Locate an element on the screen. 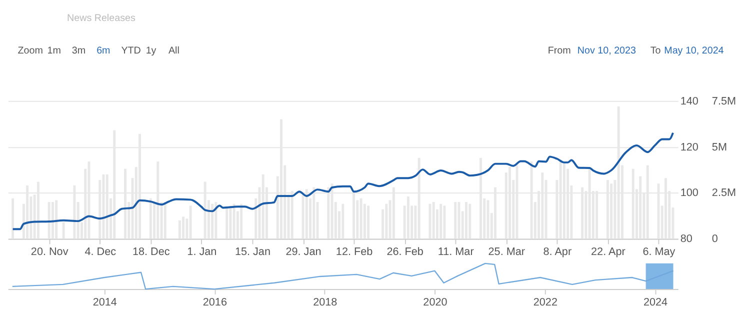 Image resolution: width=740 pixels, height=324 pixels. x-tick-label: 25. Mar is located at coordinates (507, 252).